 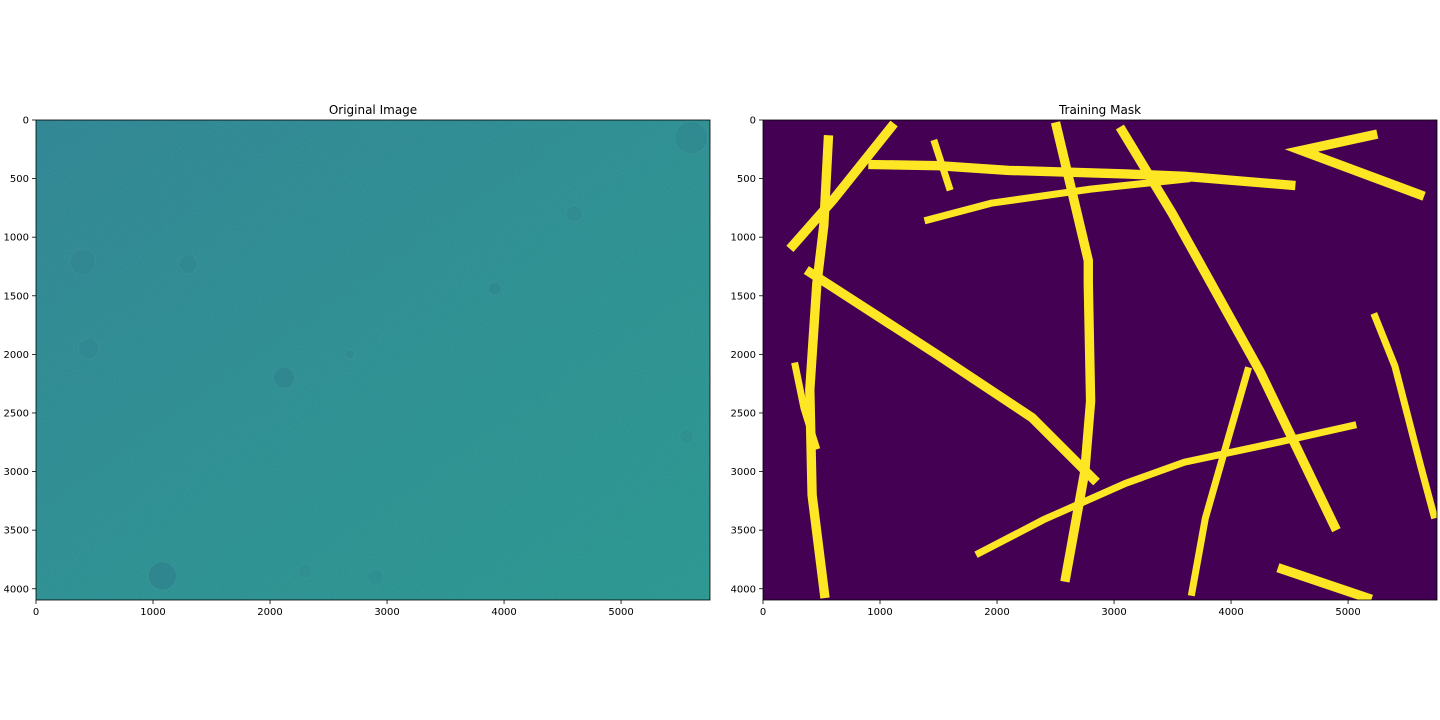 What do you see at coordinates (373, 110) in the screenshot?
I see `panel-title: Original Image` at bounding box center [373, 110].